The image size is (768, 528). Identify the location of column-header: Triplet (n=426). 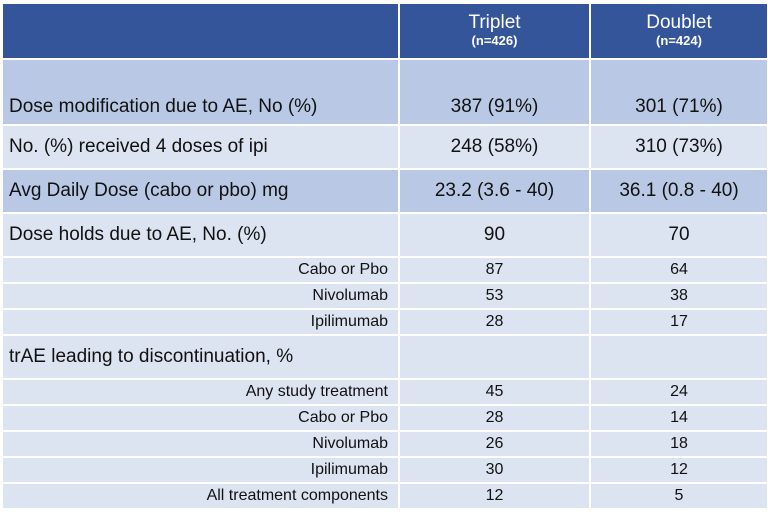
(494, 31).